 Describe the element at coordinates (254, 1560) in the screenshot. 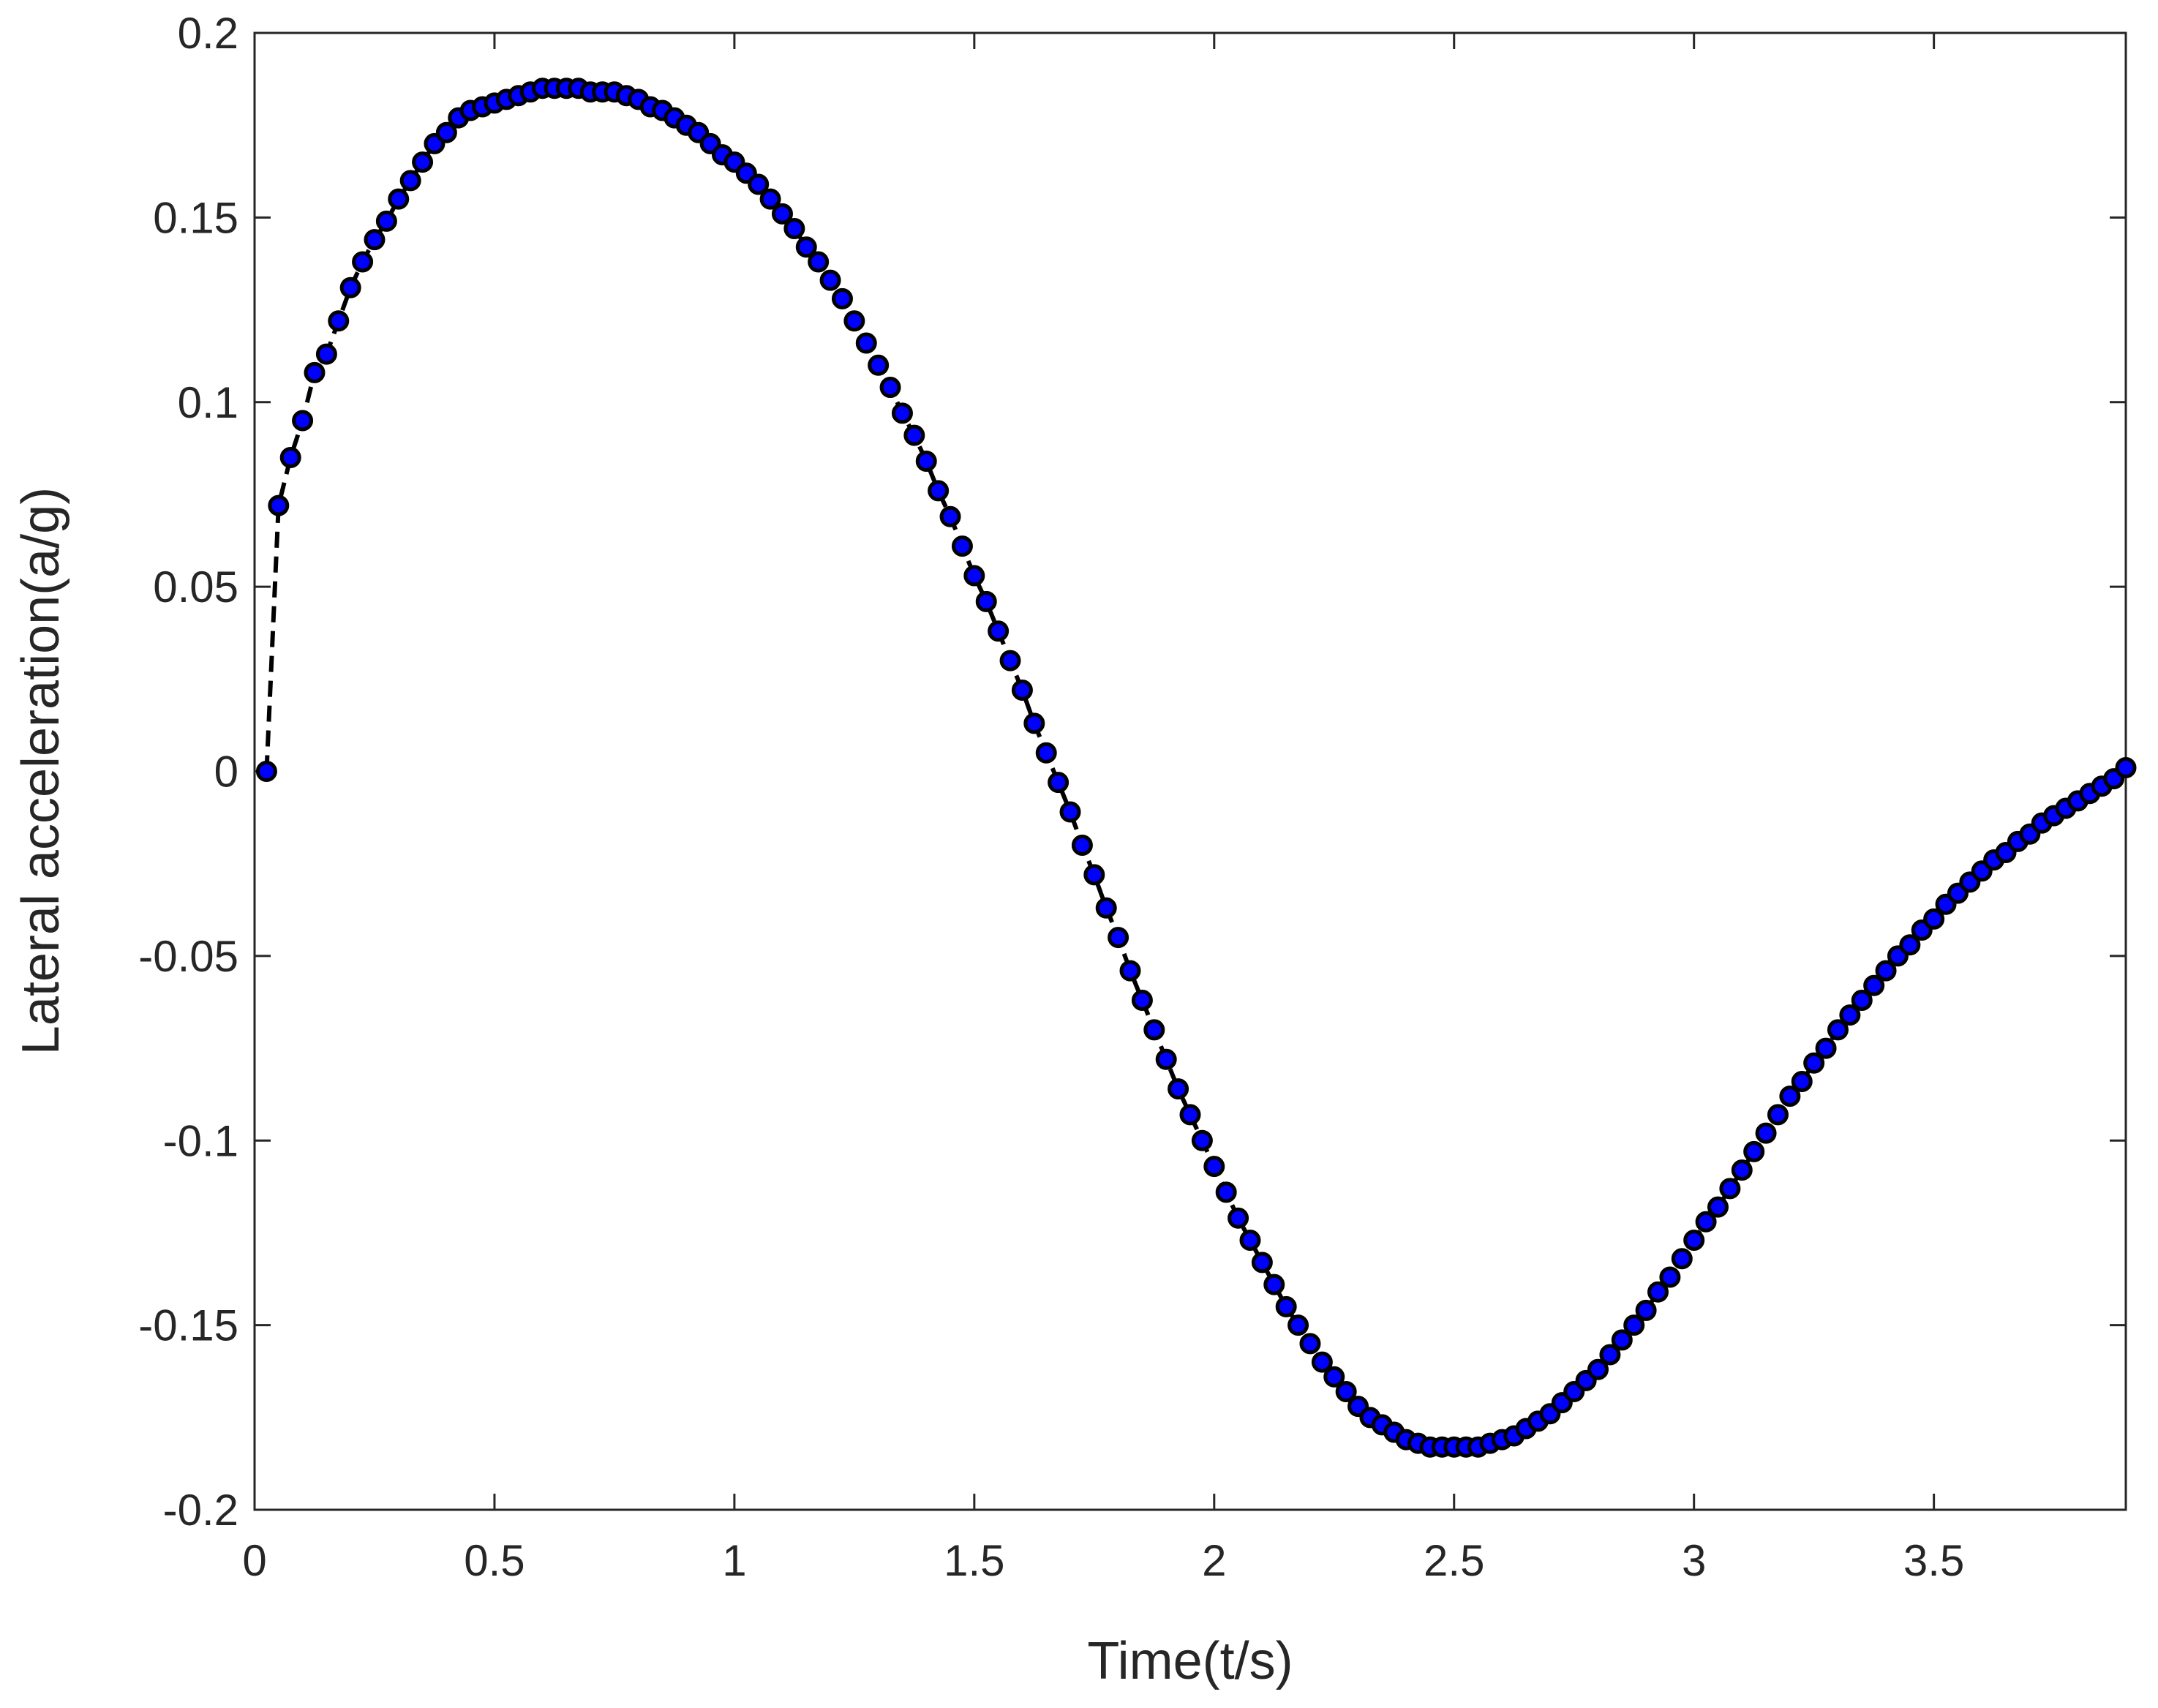

I see `x-tick-label: 0` at that location.